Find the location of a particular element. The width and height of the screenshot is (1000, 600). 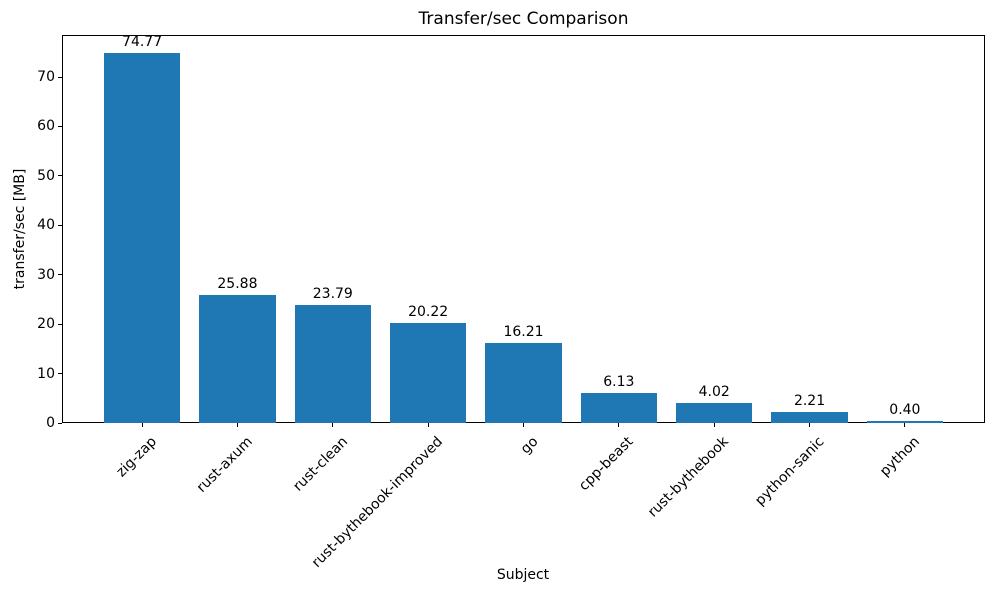

x-tick-label-cpp-beast: cpp-beast is located at coordinates (606, 464).